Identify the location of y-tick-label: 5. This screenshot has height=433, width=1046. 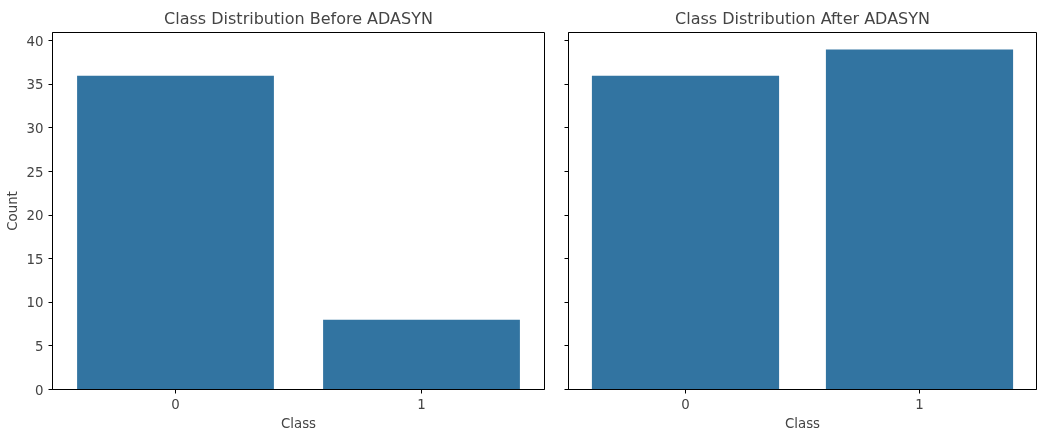
(39, 346).